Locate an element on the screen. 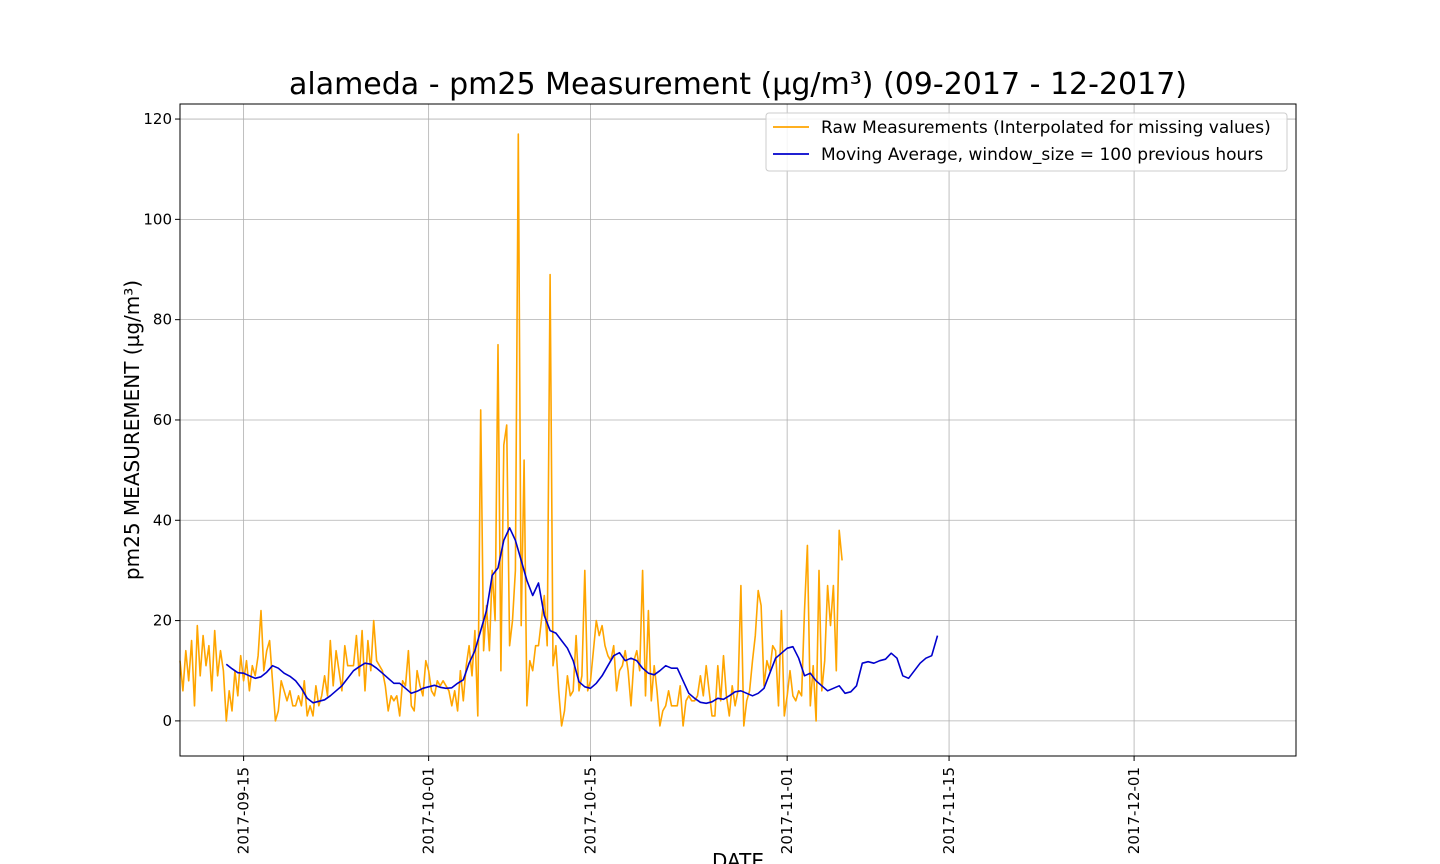 This screenshot has width=1440, height=864. x-tick-label: 2017-09-15 is located at coordinates (244, 810).